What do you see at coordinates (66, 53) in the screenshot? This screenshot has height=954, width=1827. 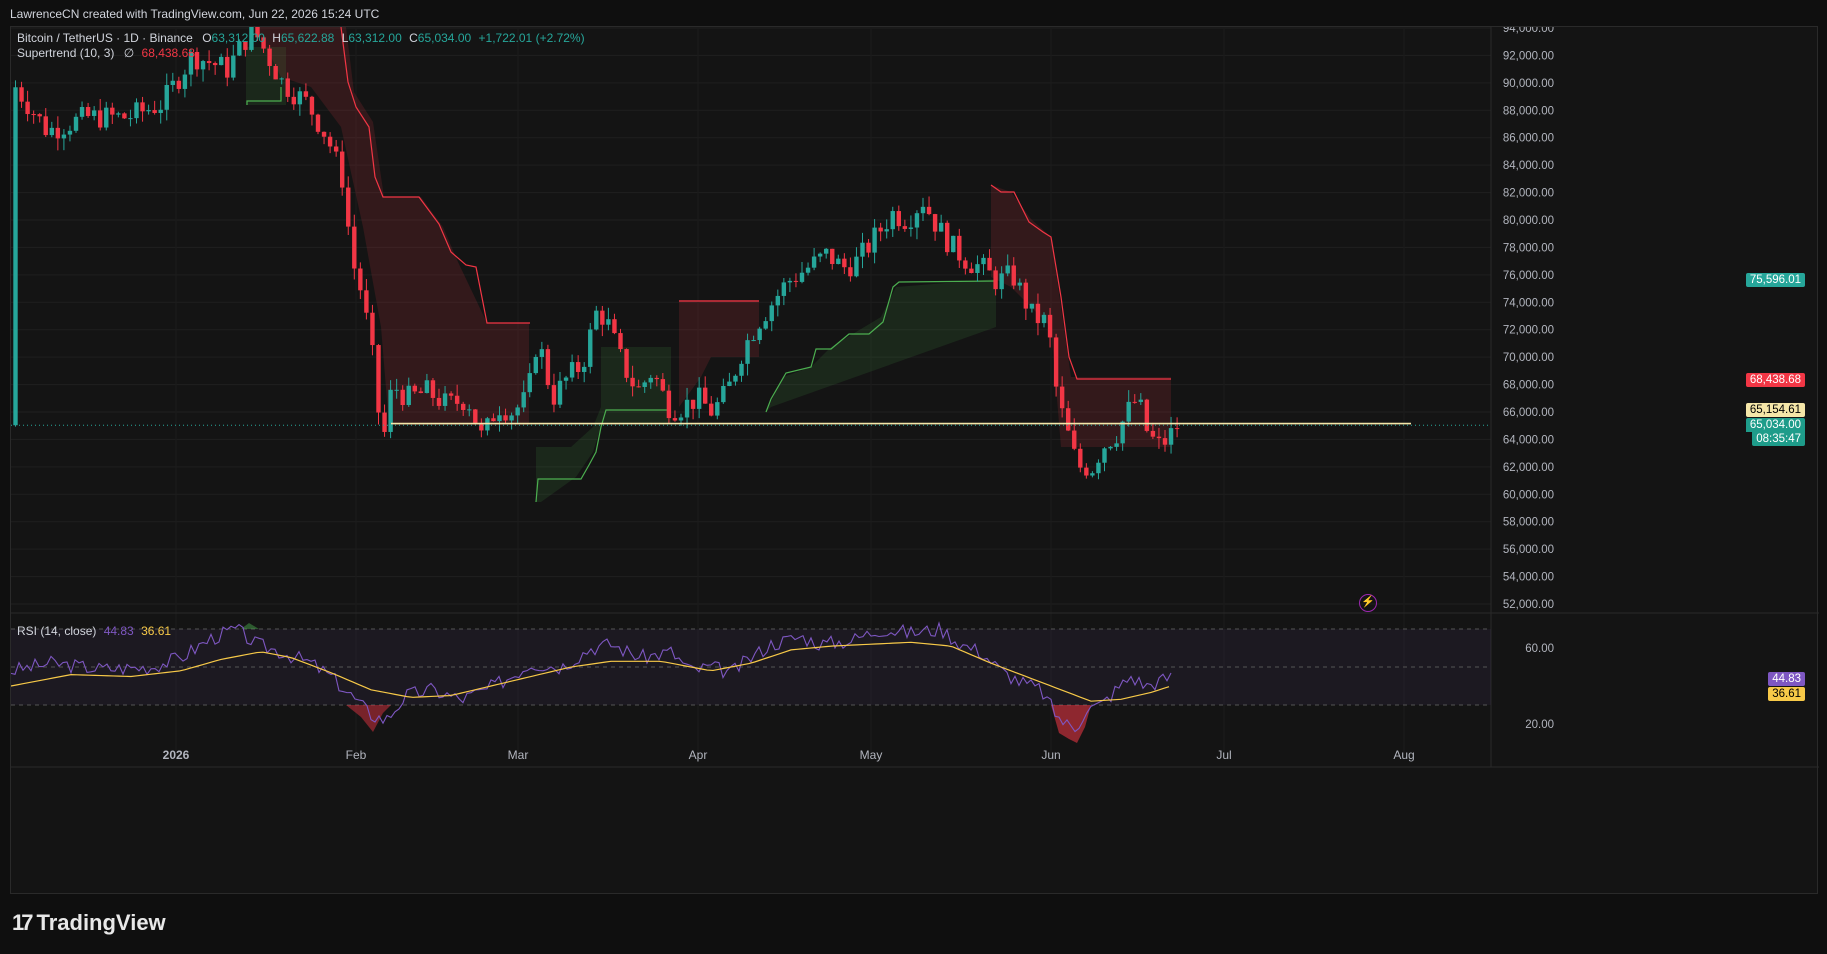 I see `supertrend-label: Supertrend (10, 3)` at bounding box center [66, 53].